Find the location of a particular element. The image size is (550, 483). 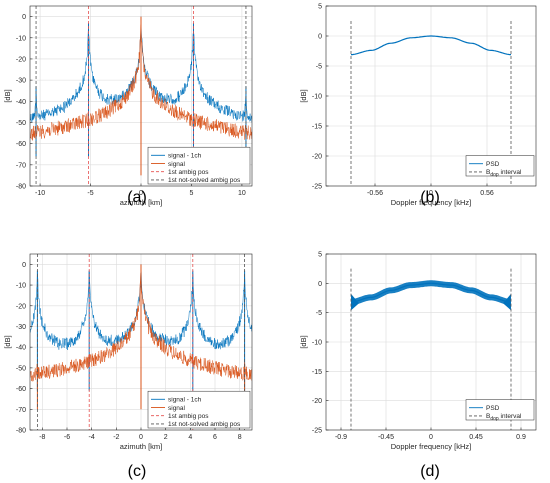

x-tick-label: 10 is located at coordinates (242, 193).